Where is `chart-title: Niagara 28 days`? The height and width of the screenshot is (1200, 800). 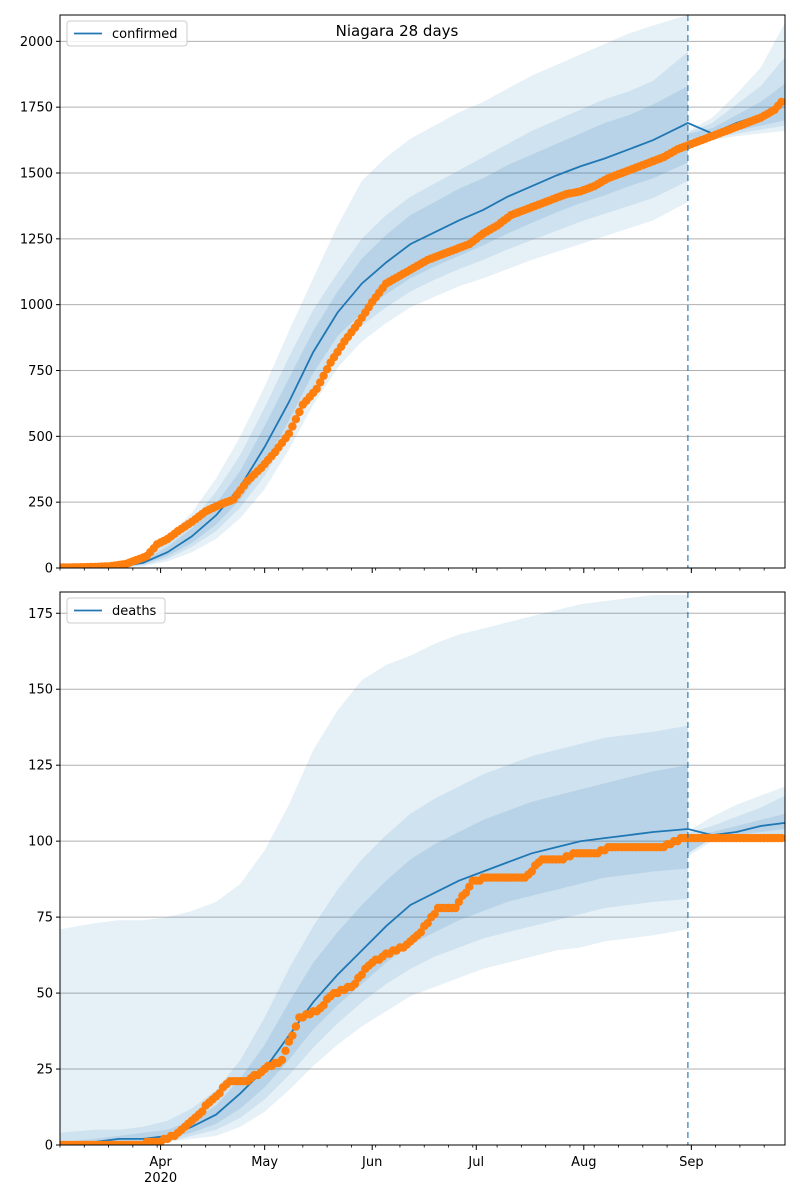
chart-title: Niagara 28 days is located at coordinates (397, 31).